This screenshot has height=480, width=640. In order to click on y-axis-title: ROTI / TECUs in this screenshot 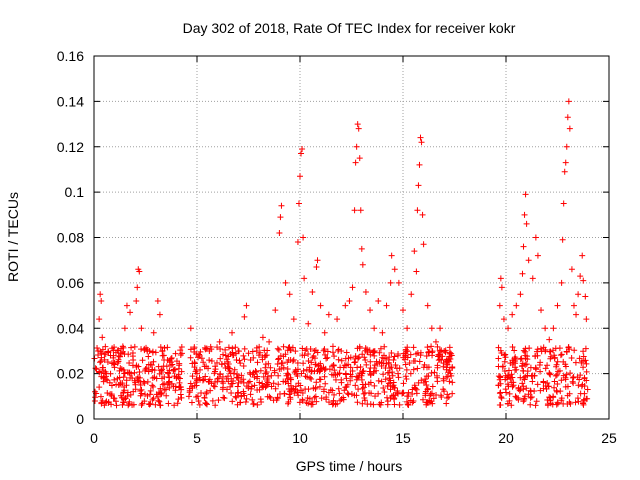, I will do `click(13, 237)`.